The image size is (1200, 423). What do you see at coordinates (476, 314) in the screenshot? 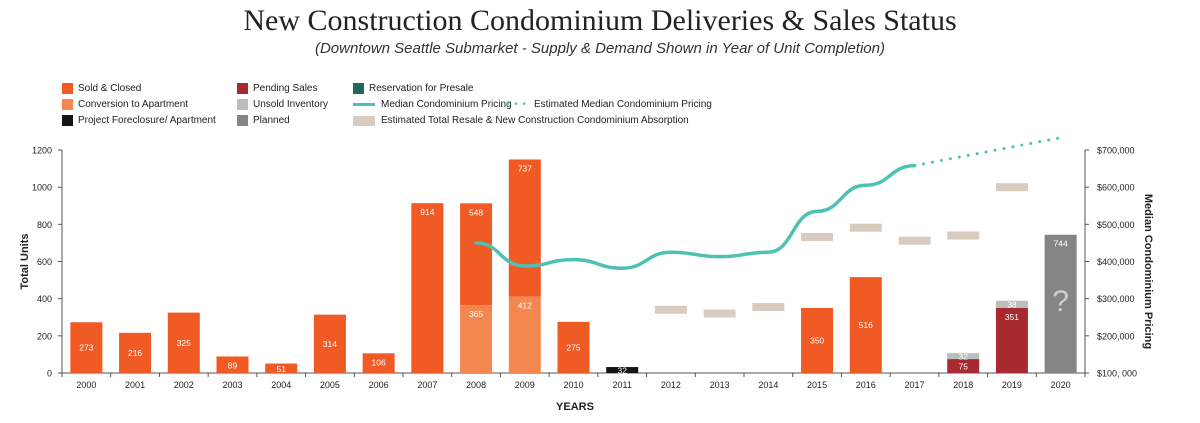
I see `bar-value-label: 365` at bounding box center [476, 314].